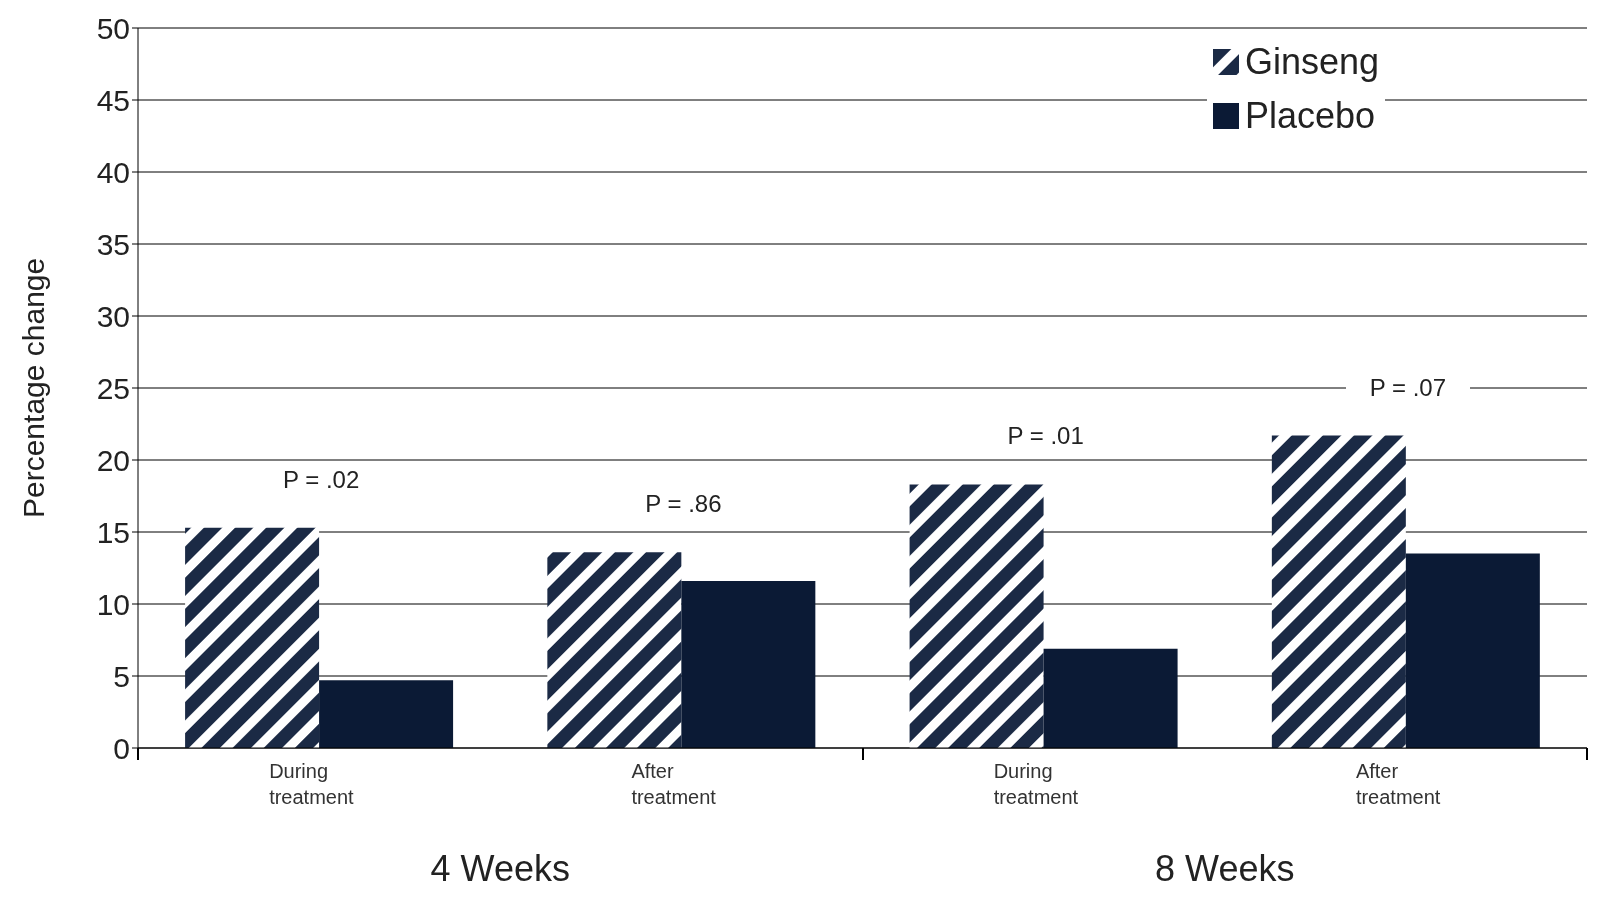 The image size is (1605, 921). Describe the element at coordinates (113, 532) in the screenshot. I see `y-tick-label: 15` at that location.